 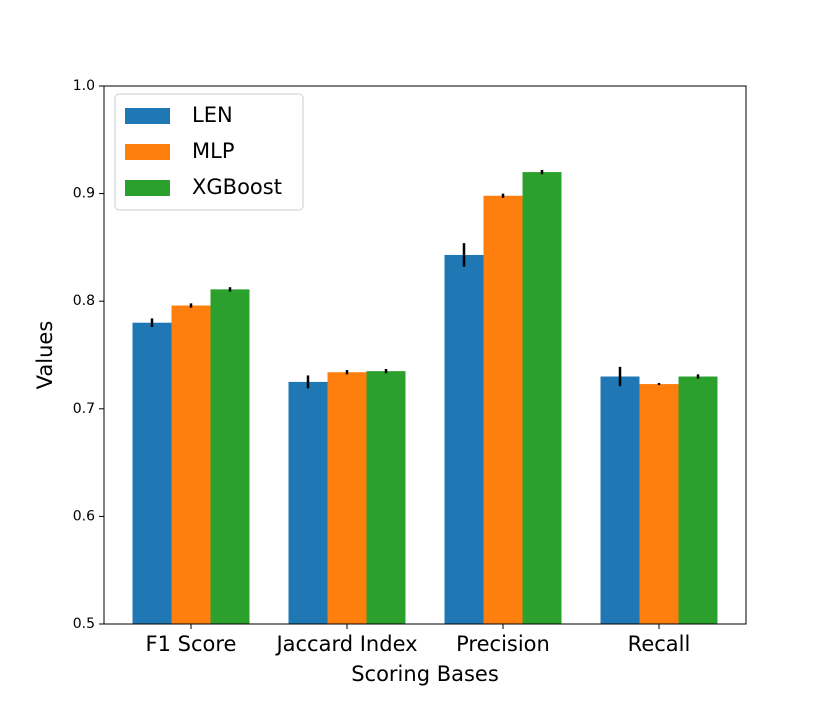 What do you see at coordinates (425, 674) in the screenshot?
I see `x-axis-label: Scoring Bases` at bounding box center [425, 674].